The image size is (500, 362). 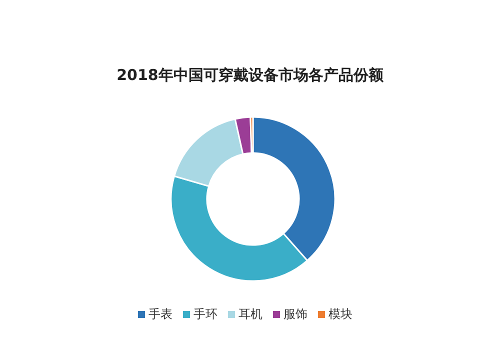 What do you see at coordinates (296, 314) in the screenshot?
I see `legend-label: 服饰` at bounding box center [296, 314].